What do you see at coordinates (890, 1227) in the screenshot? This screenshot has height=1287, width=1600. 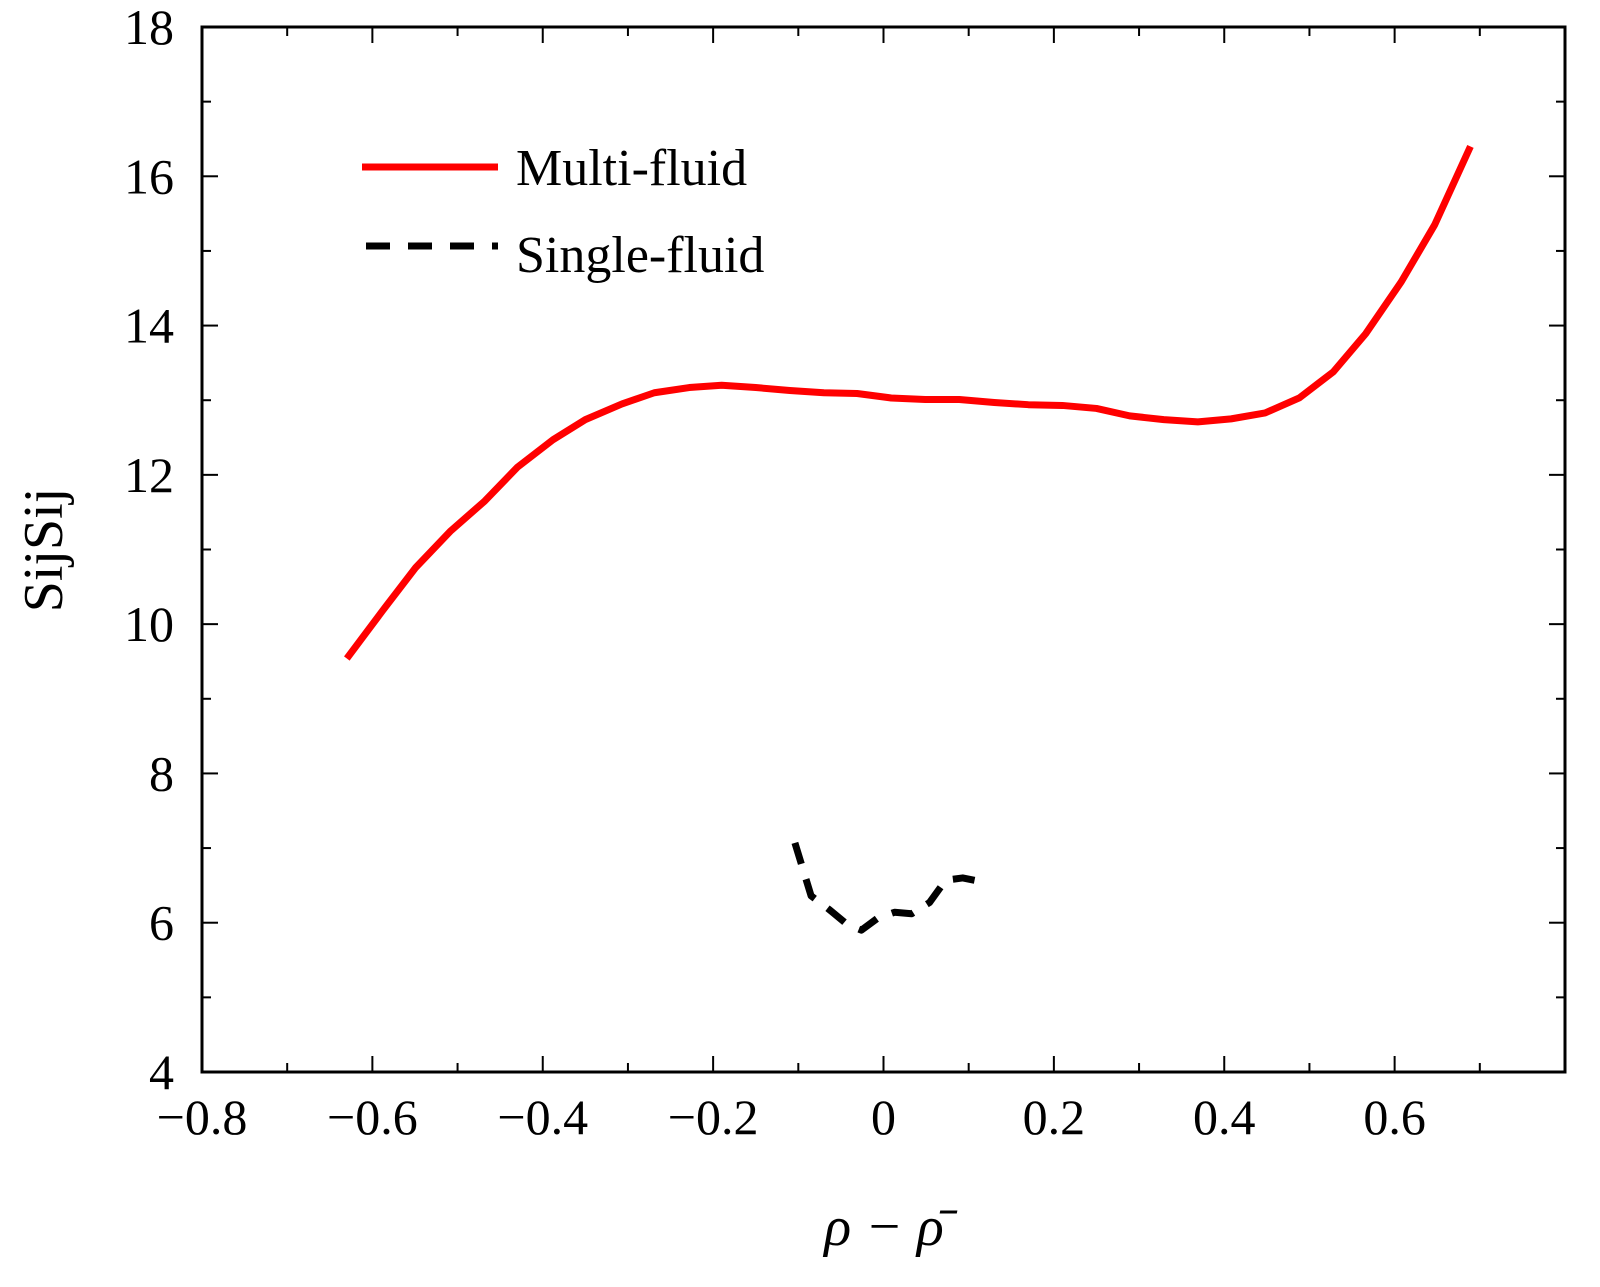 I see `x-axis-label: ρ − ρ̄` at bounding box center [890, 1227].